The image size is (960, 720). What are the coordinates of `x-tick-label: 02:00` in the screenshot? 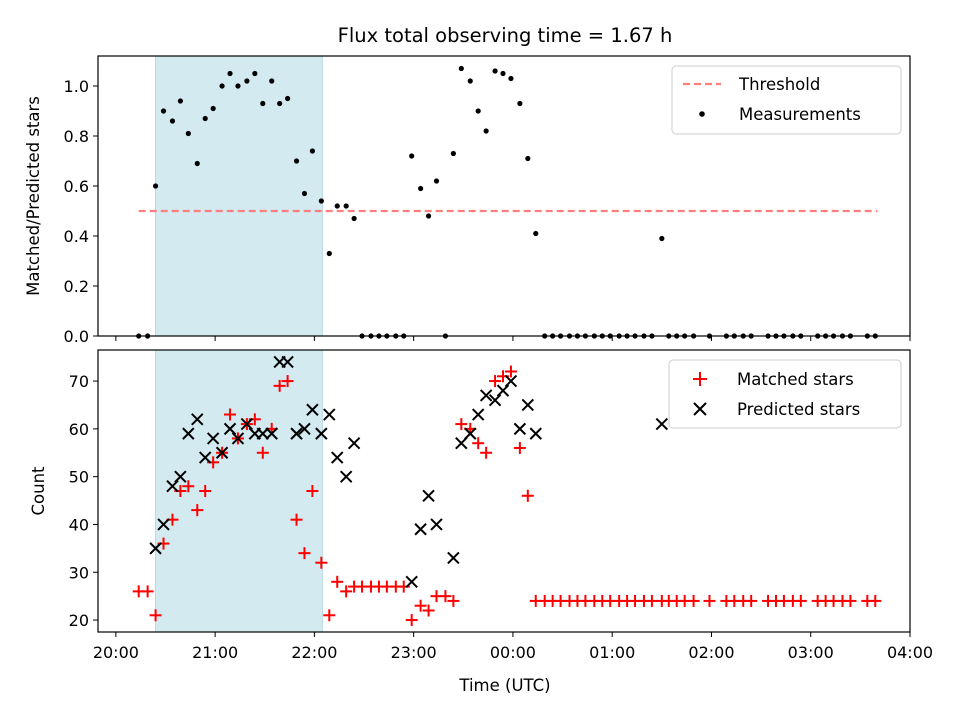 It's located at (711, 652).